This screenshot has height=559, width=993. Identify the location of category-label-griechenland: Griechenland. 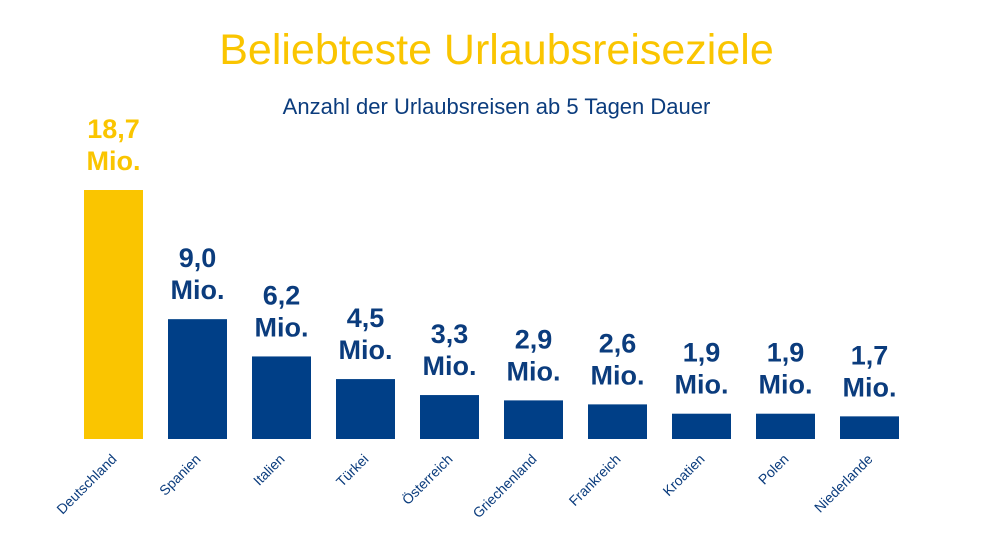
(504, 486).